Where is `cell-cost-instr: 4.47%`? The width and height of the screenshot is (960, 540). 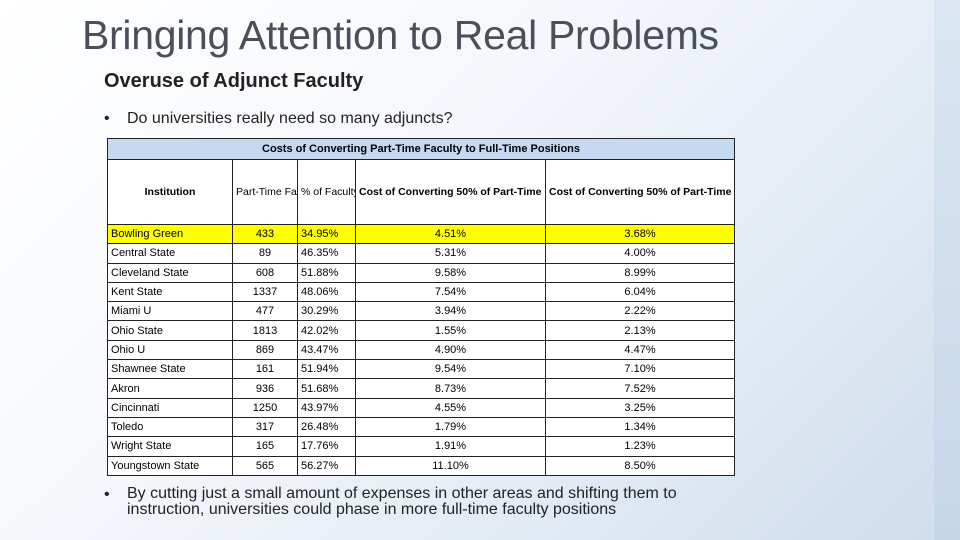 cell-cost-instr: 4.47% is located at coordinates (640, 350).